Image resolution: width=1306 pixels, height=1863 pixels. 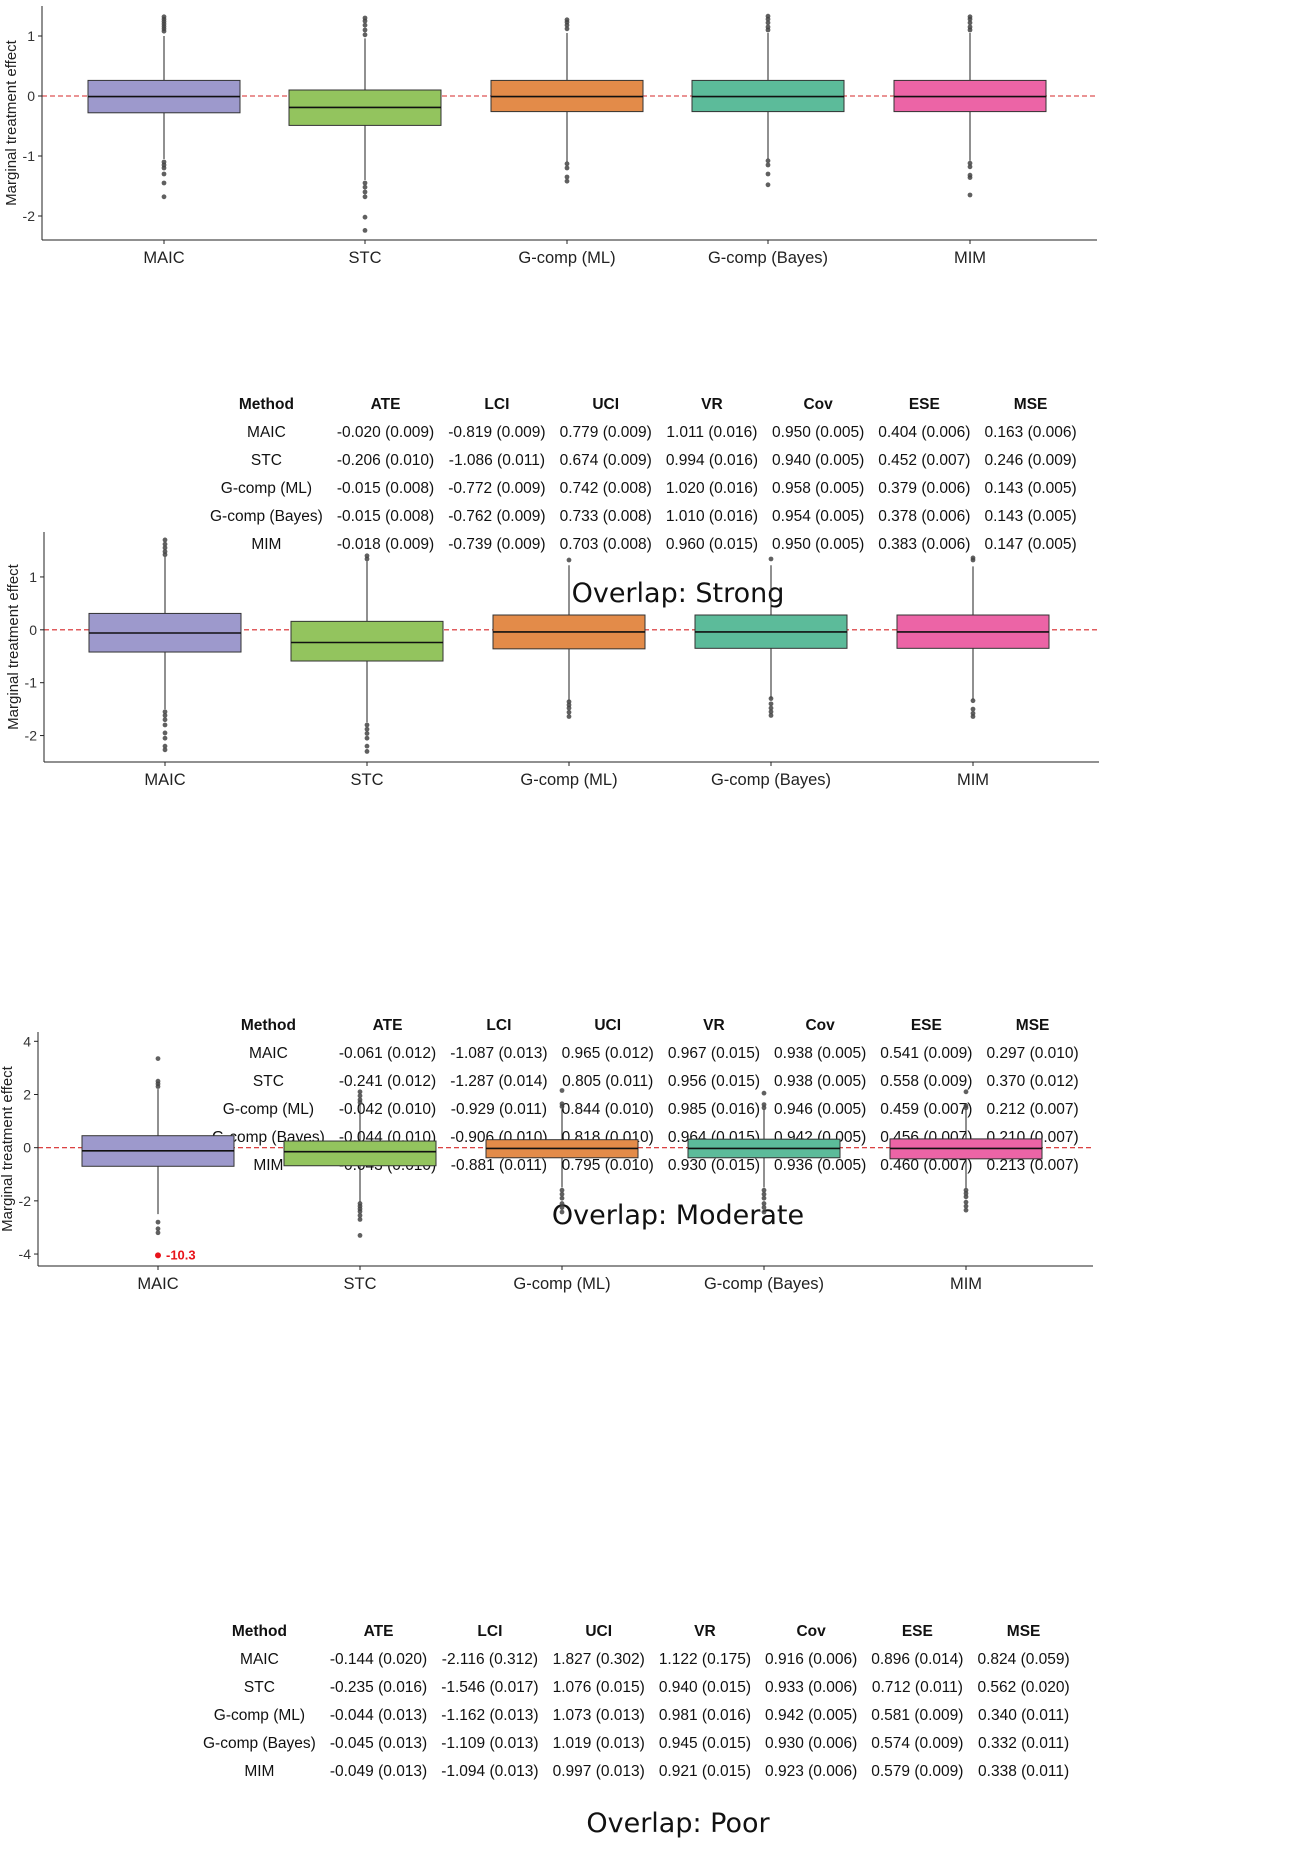 What do you see at coordinates (678, 593) in the screenshot?
I see `caption-strong: Overlap: Strong` at bounding box center [678, 593].